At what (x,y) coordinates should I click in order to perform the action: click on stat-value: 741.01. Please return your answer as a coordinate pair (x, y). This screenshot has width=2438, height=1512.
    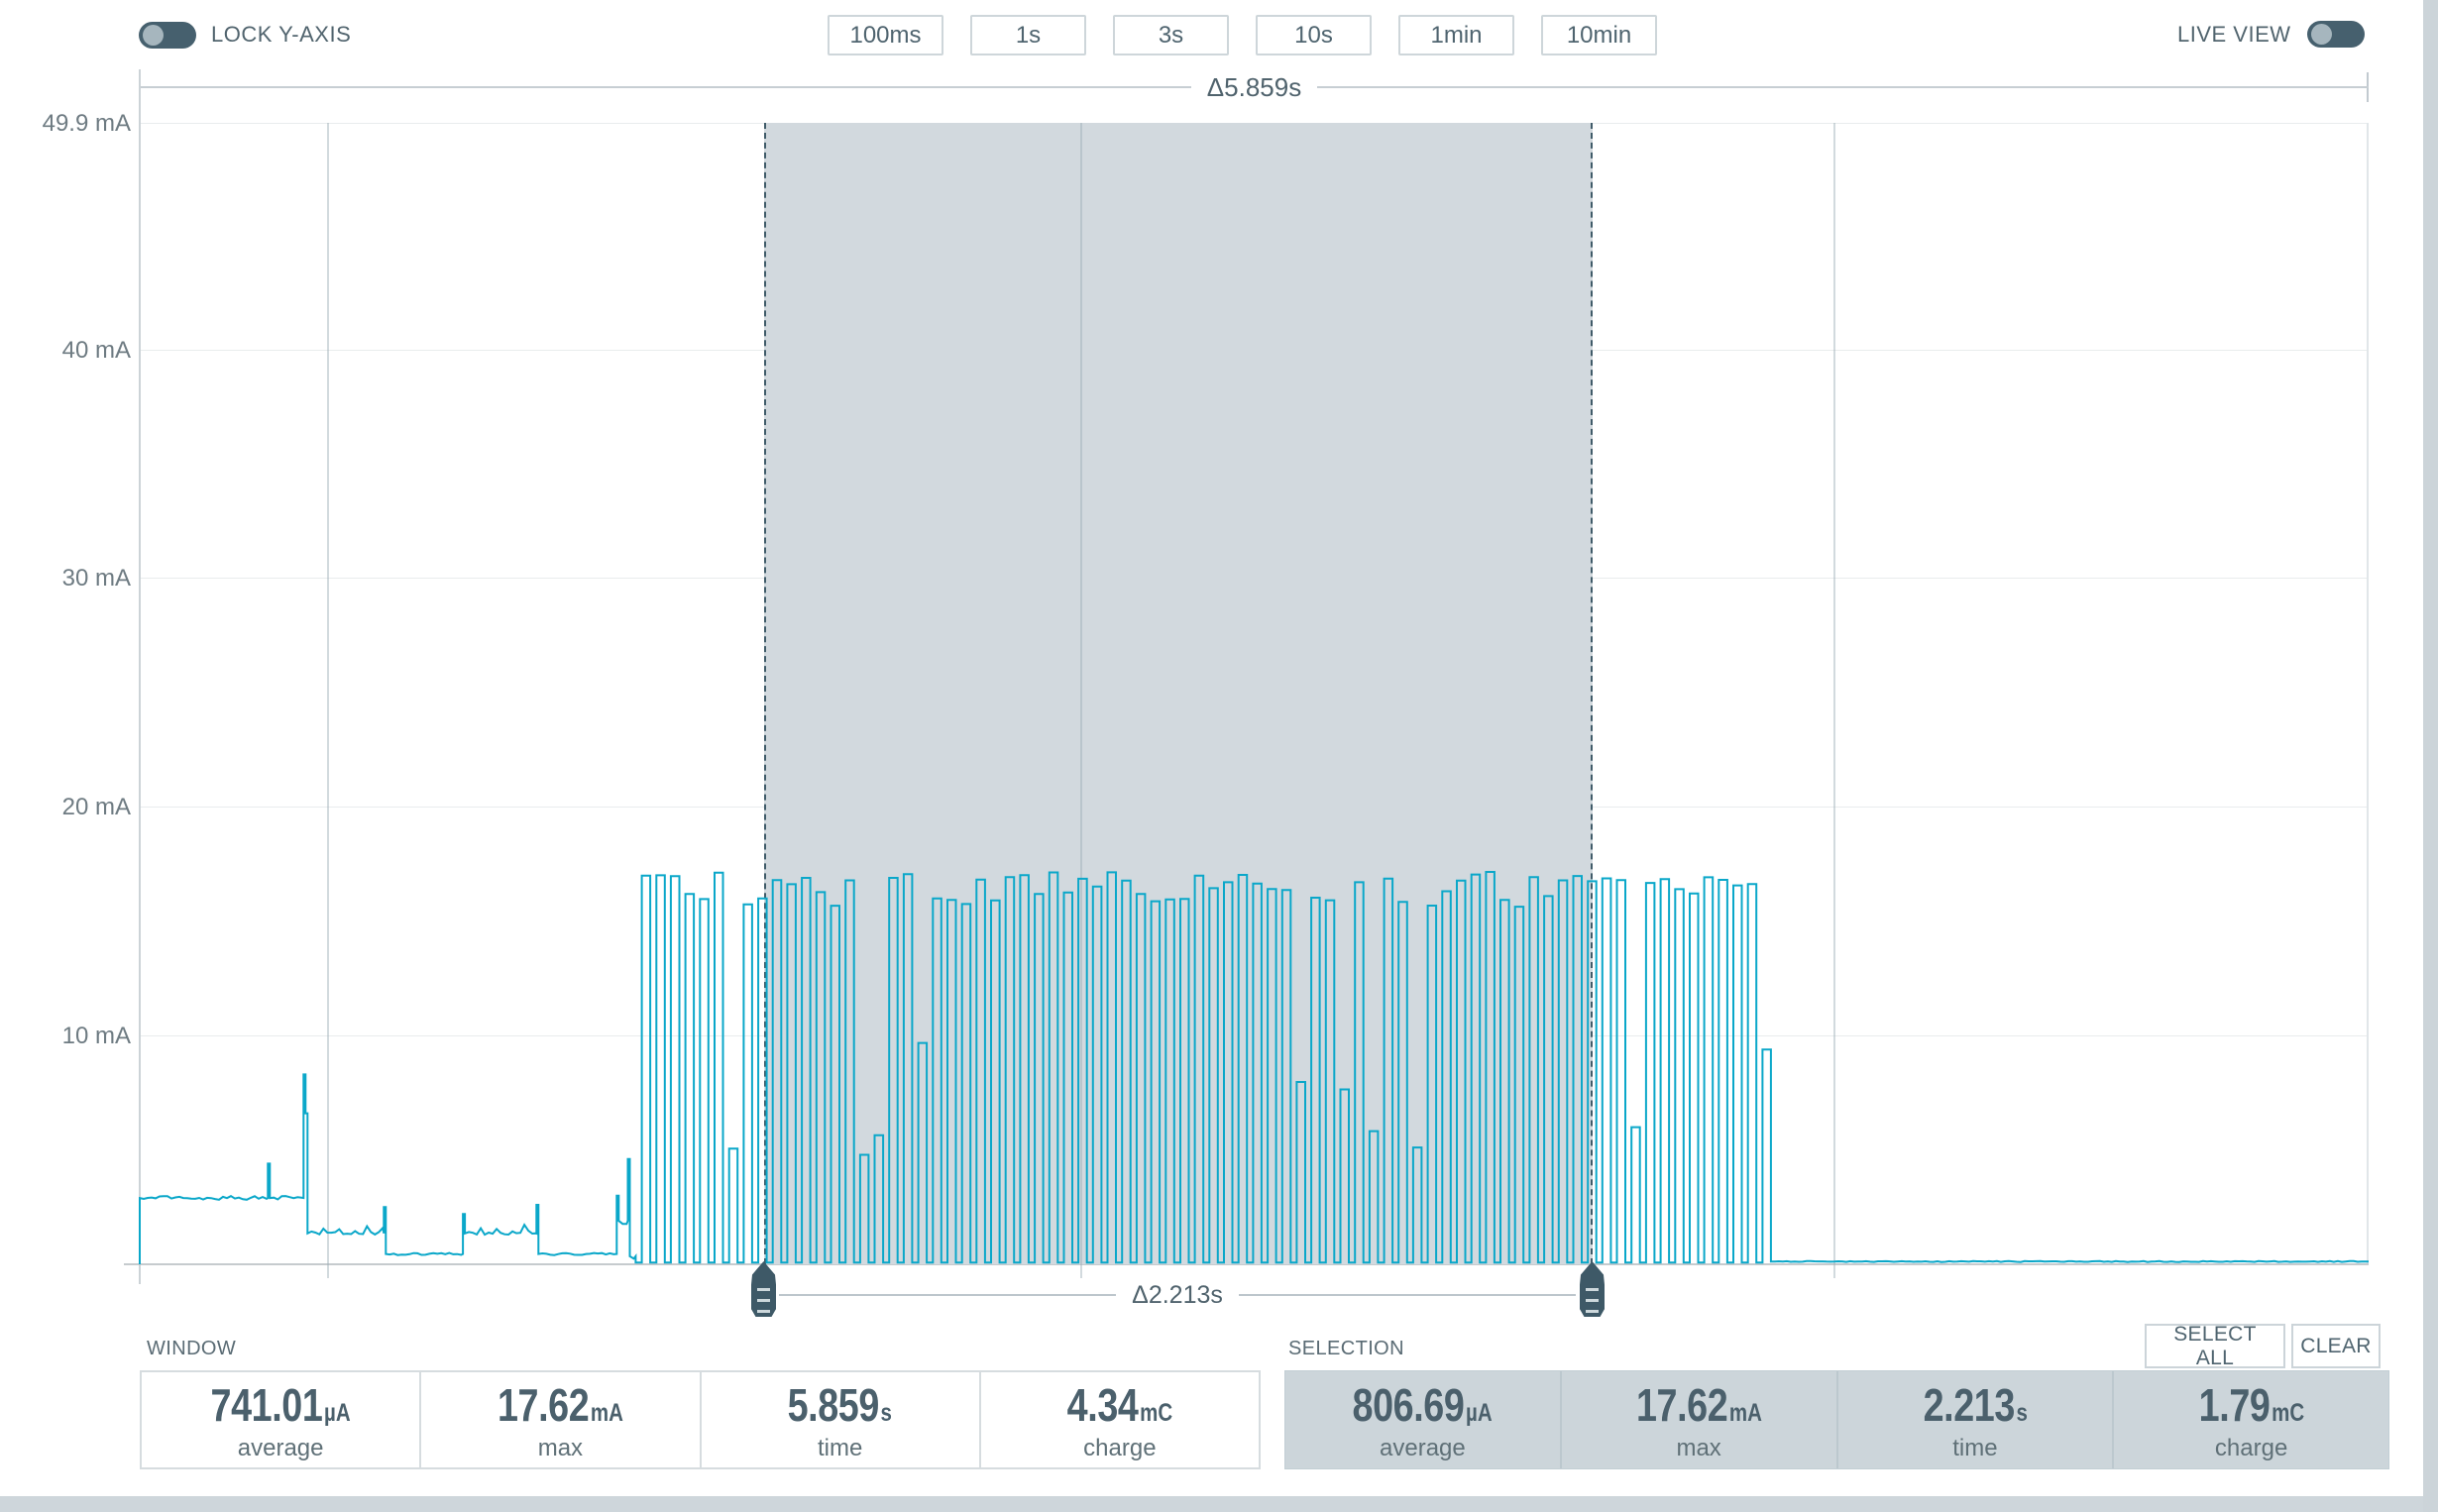
    Looking at the image, I should click on (267, 1405).